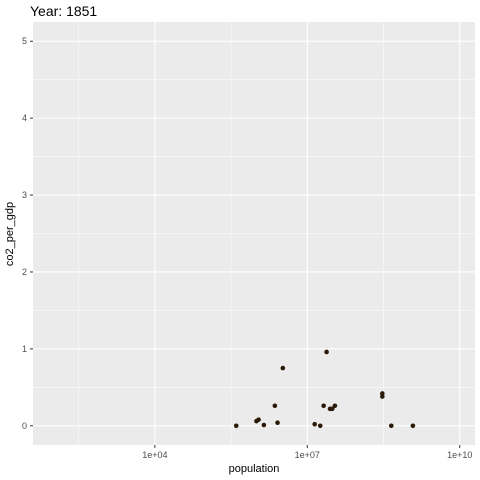 Image resolution: width=480 pixels, height=480 pixels. I want to click on y-tick-label: 2, so click(24, 272).